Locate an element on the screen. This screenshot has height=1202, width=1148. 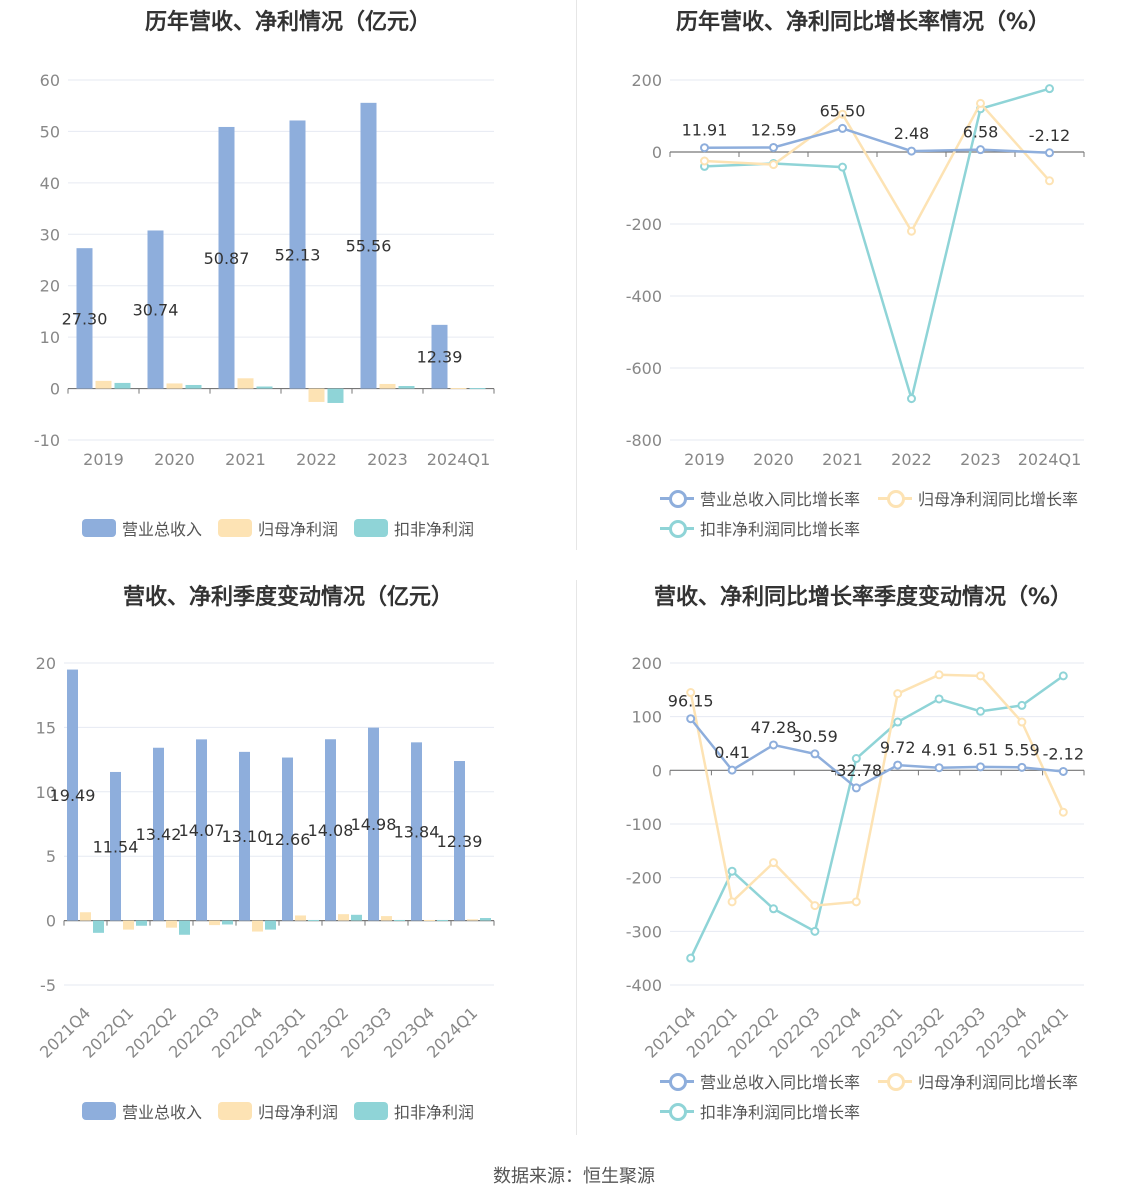
y-tick-label: -200 is located at coordinates (644, 878).